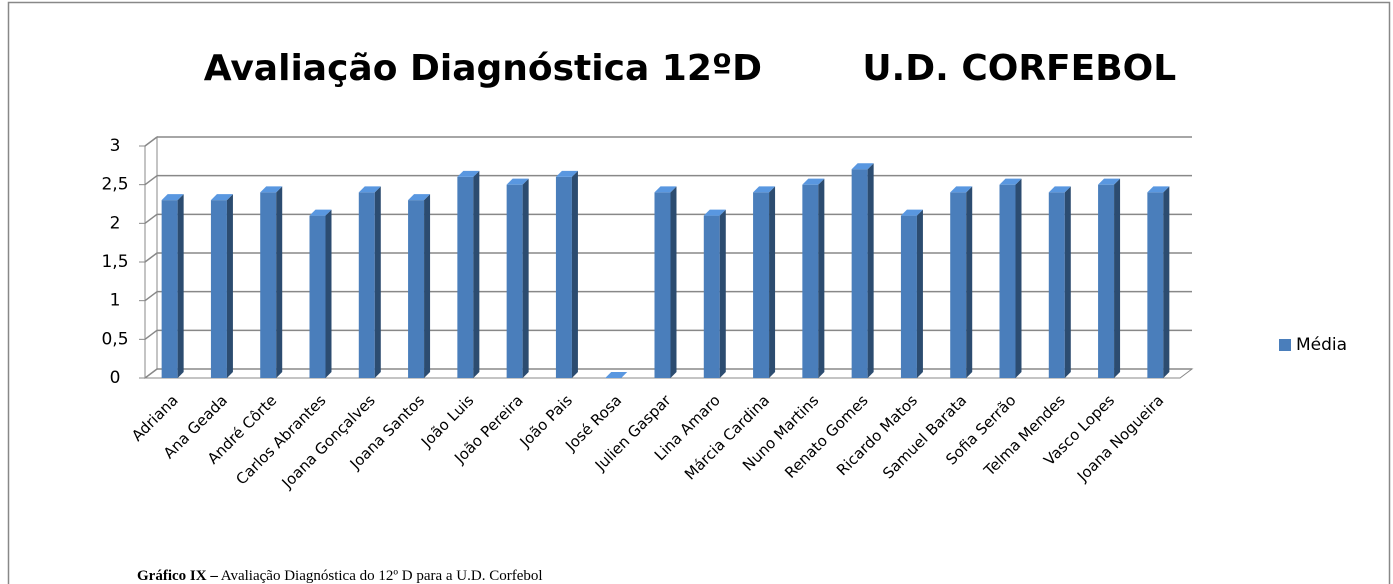 This screenshot has height=584, width=1393. Describe the element at coordinates (1321, 345) in the screenshot. I see `legend-label: Média` at that location.